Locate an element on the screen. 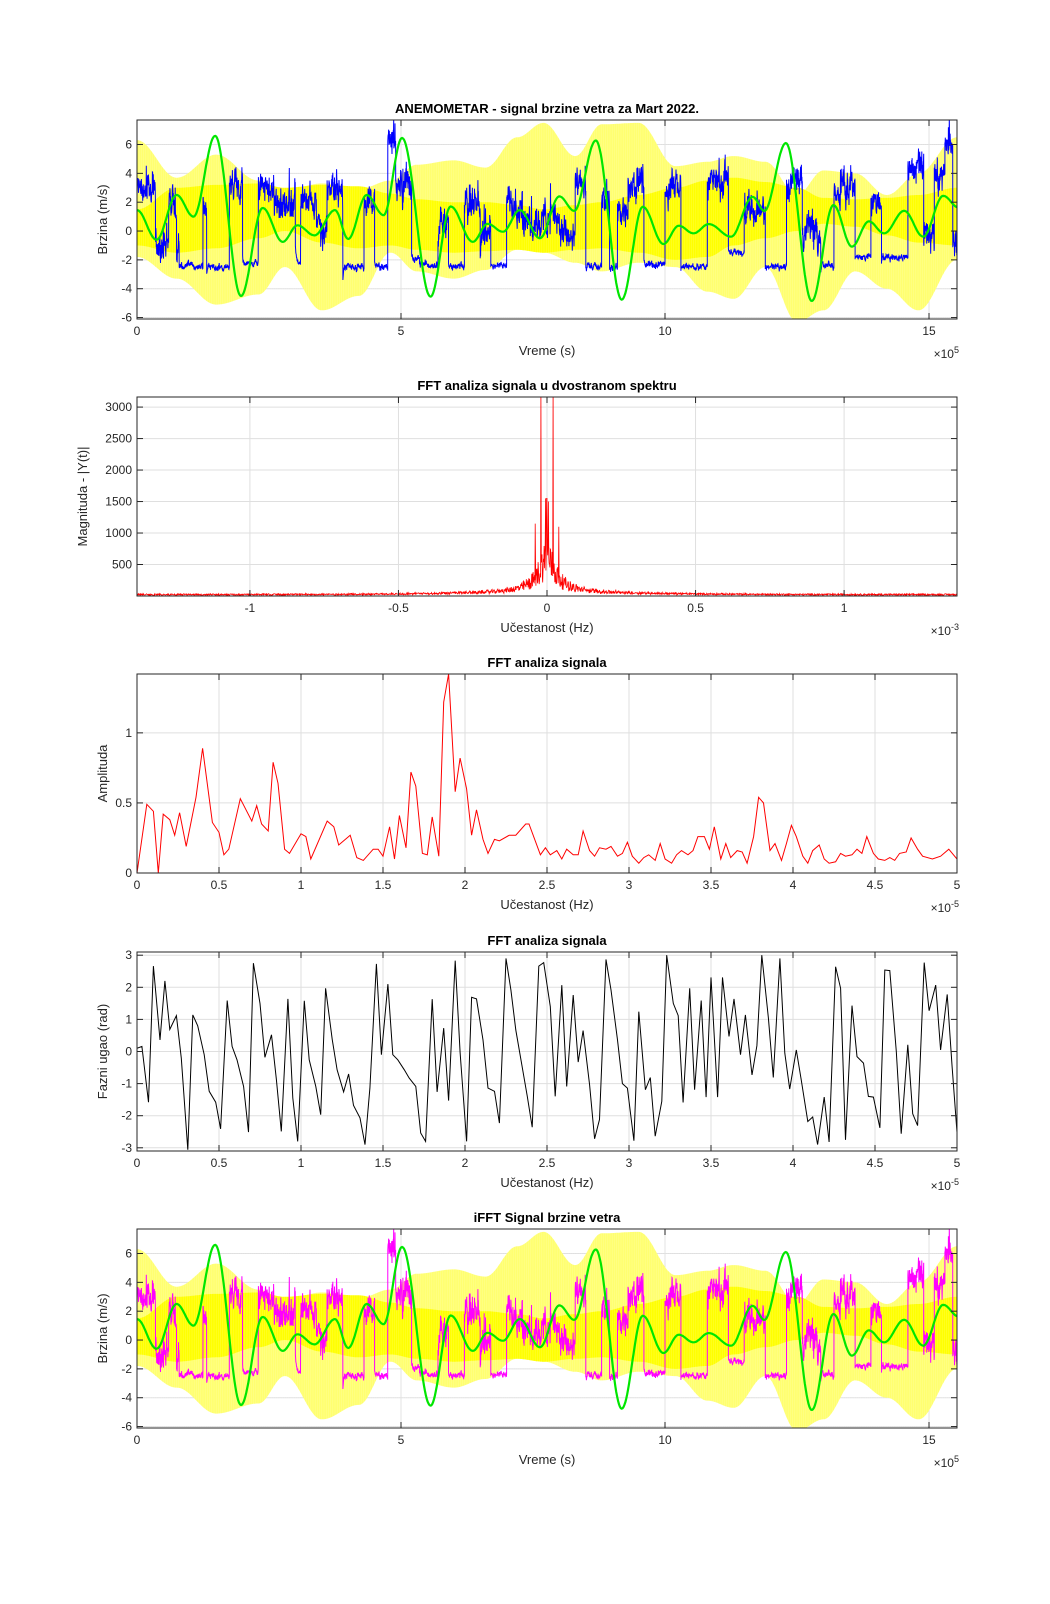  amplitude-line is located at coordinates (547, 773).